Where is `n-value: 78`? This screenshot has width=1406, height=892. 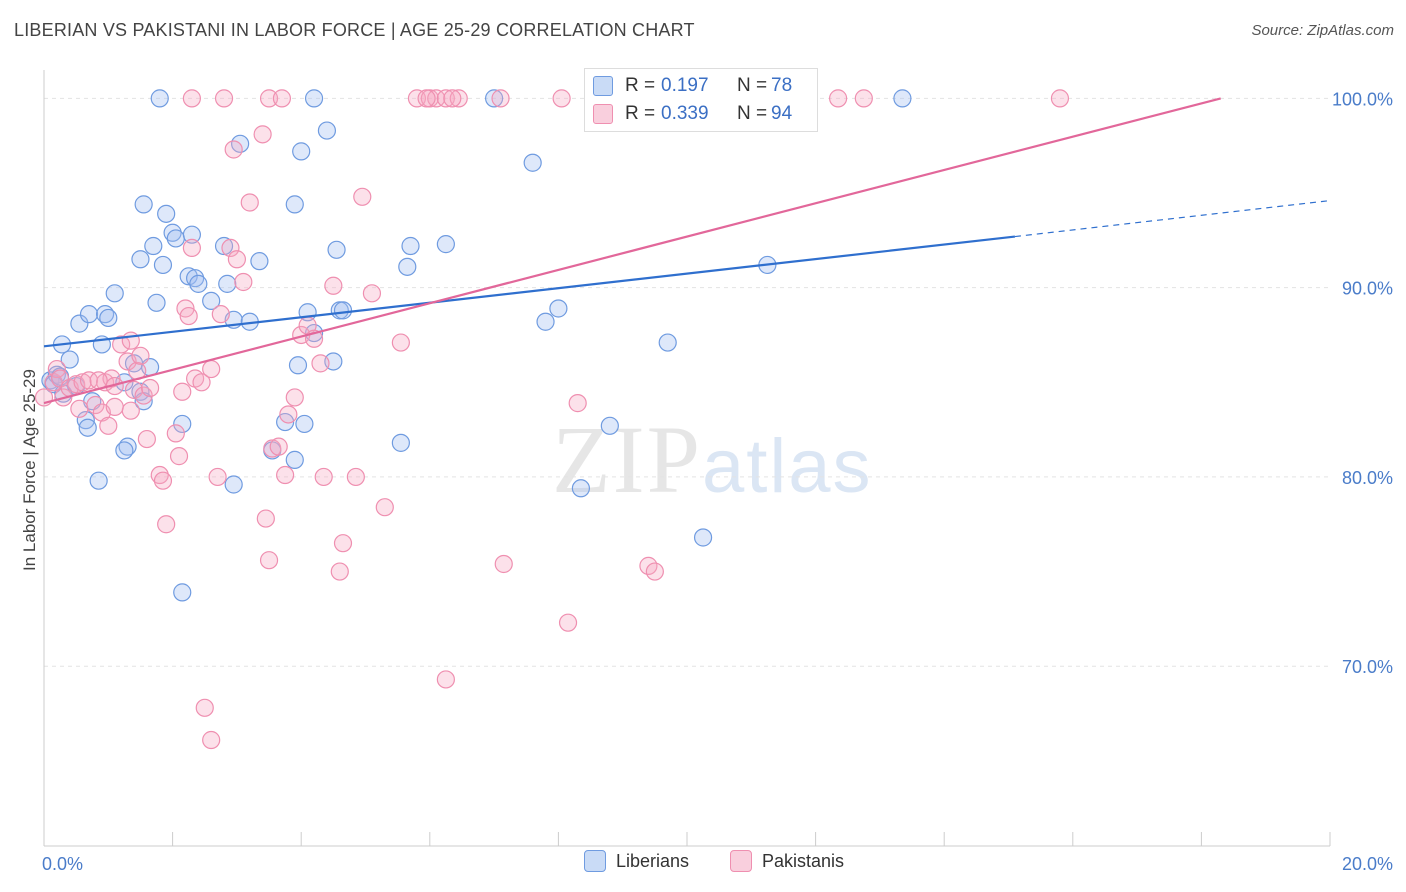 n-value: 78 is located at coordinates (782, 85).